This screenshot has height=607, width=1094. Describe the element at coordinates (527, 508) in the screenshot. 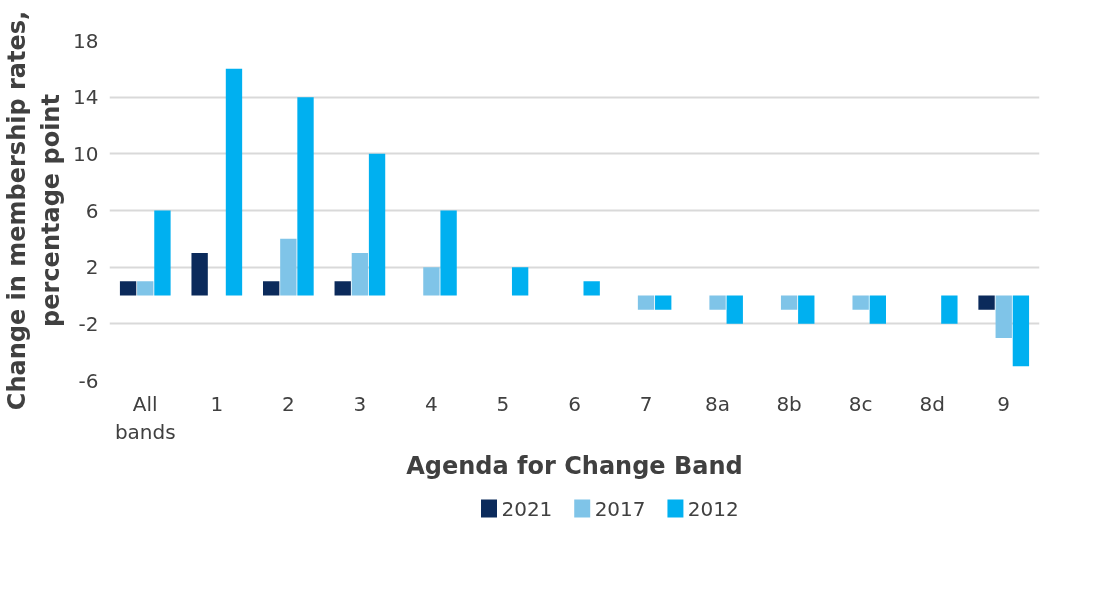

I see `legend-label: 2021` at that location.